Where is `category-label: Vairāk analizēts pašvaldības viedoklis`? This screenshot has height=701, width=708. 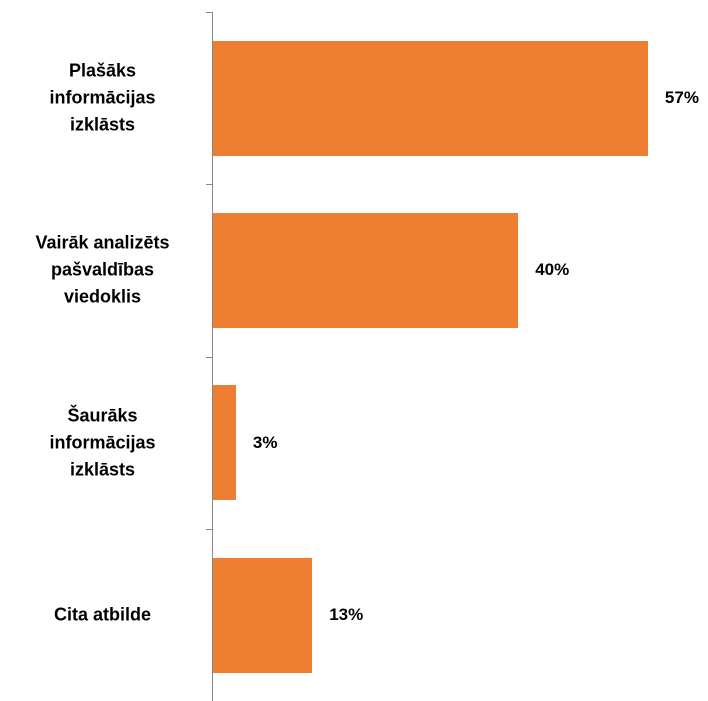
category-label: Vairāk analizēts pašvaldības viedoklis is located at coordinates (102, 269).